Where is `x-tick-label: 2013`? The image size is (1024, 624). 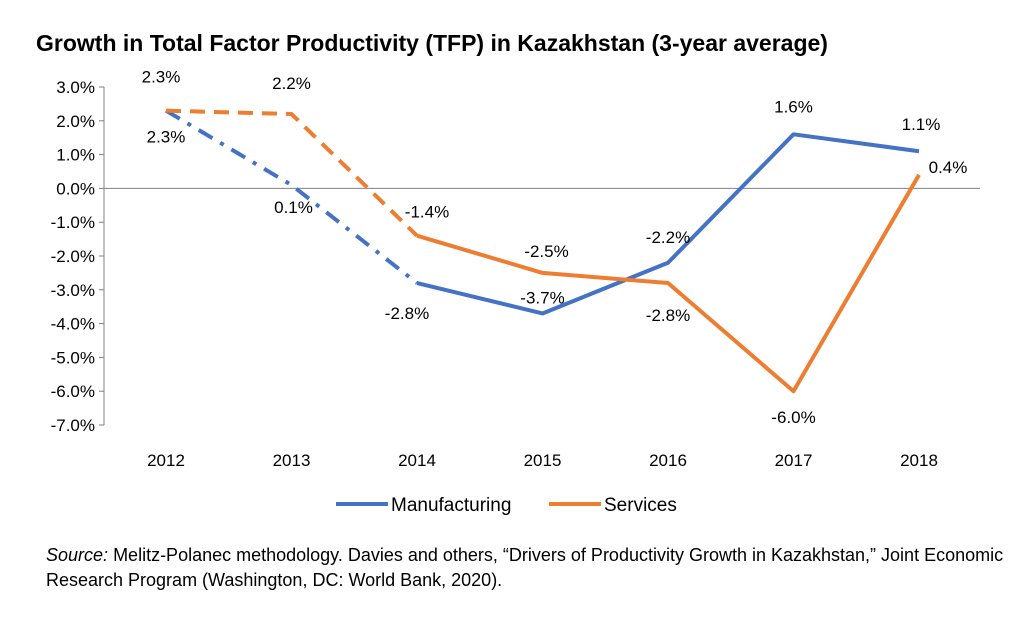
x-tick-label: 2013 is located at coordinates (292, 460).